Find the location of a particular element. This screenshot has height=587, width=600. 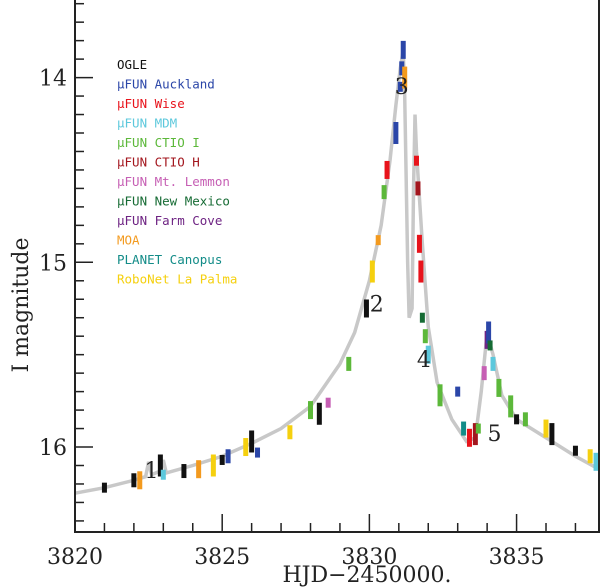

legend-entry: RoboNet La Palma is located at coordinates (177, 279).